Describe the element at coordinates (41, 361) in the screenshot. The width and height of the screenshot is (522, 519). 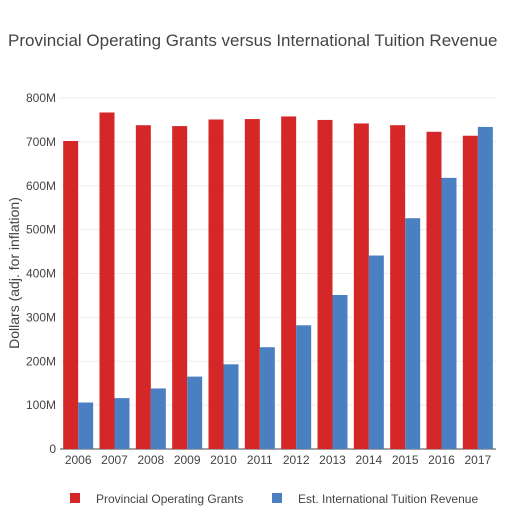
I see `y-tick-label: 200M` at that location.